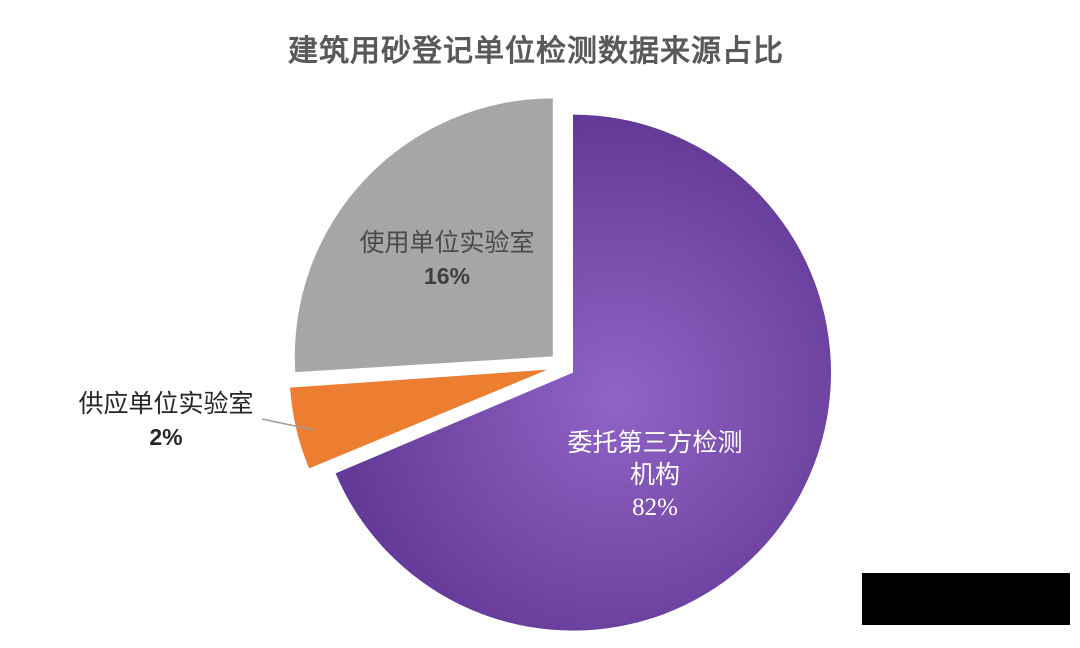  Describe the element at coordinates (655, 443) in the screenshot. I see `slice-label-third-party-name-line1: 委托第三方检测` at that location.